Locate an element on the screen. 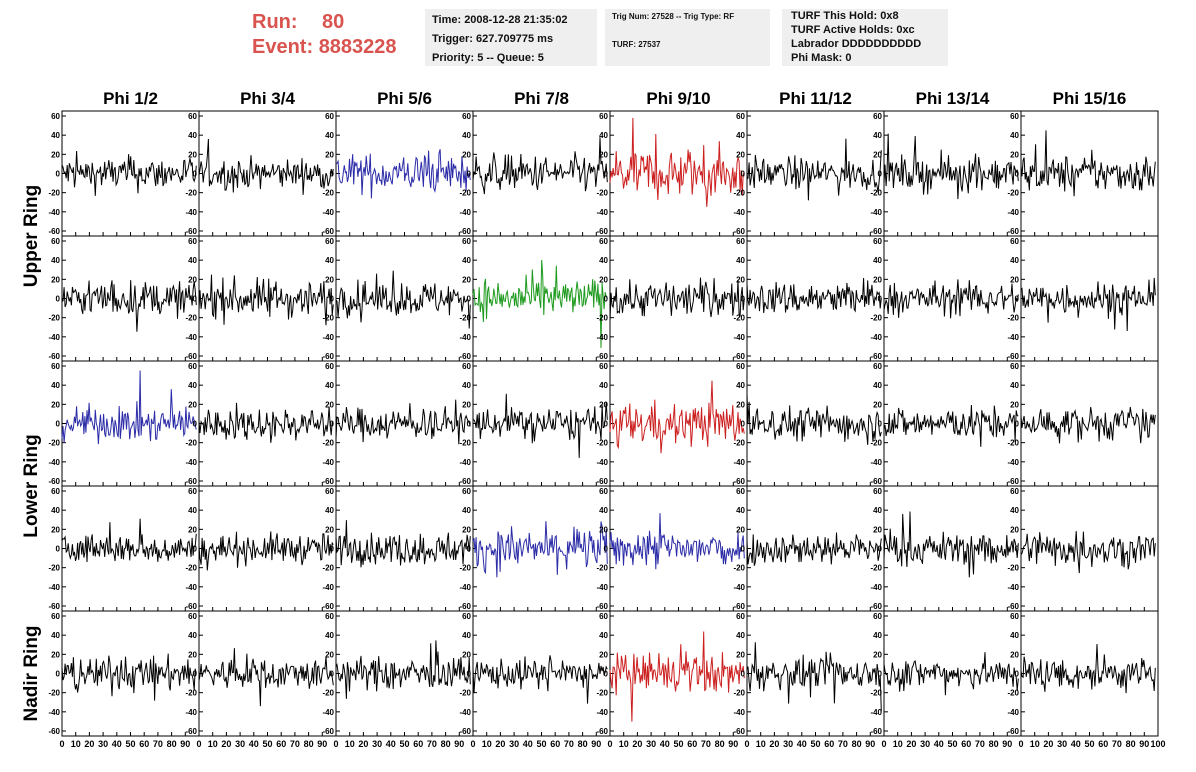  row-group-label: Lower Ring is located at coordinates (31, 485).